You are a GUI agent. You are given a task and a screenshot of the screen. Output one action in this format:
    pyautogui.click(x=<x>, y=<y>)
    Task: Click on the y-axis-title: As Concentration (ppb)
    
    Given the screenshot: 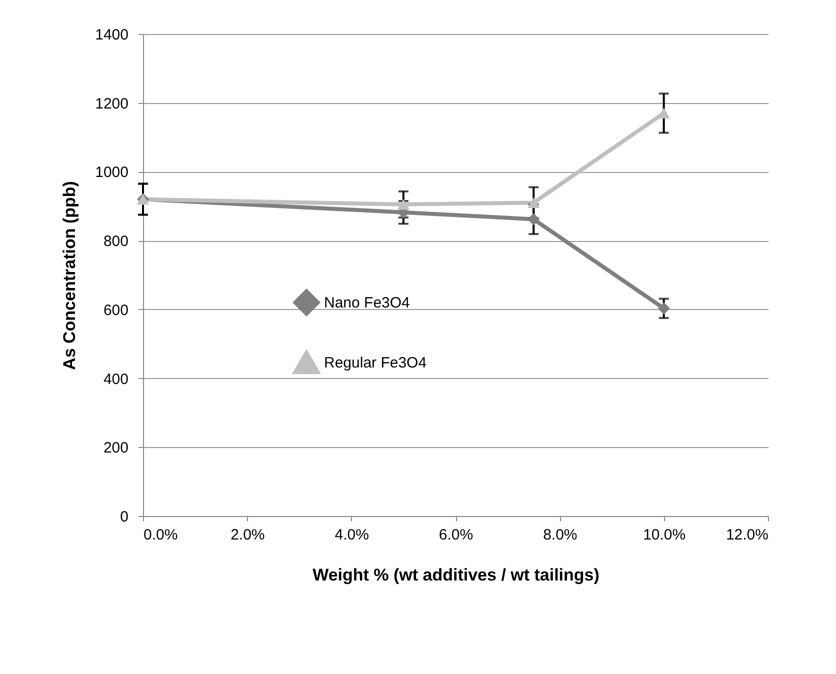 What is the action you would take?
    pyautogui.click(x=70, y=275)
    